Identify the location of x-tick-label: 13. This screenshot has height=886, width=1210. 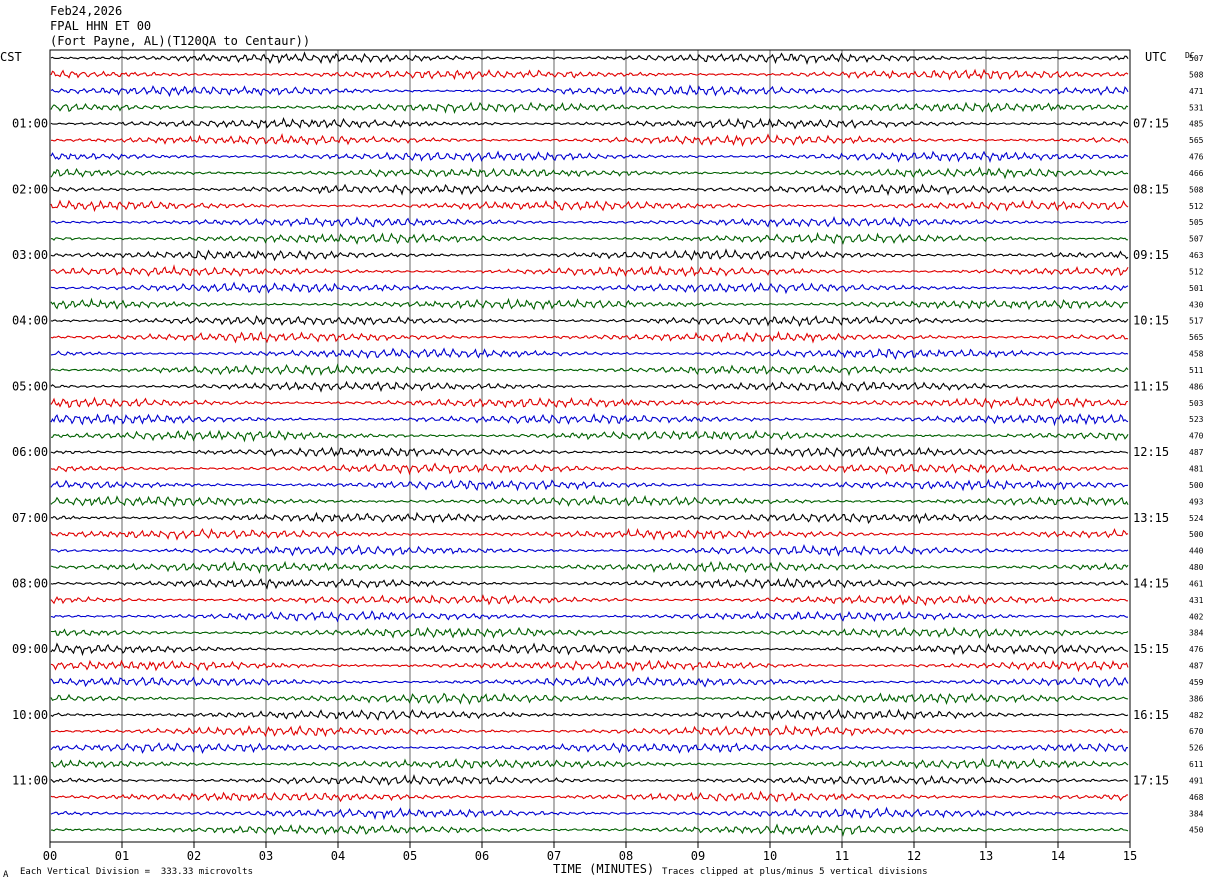
(986, 856).